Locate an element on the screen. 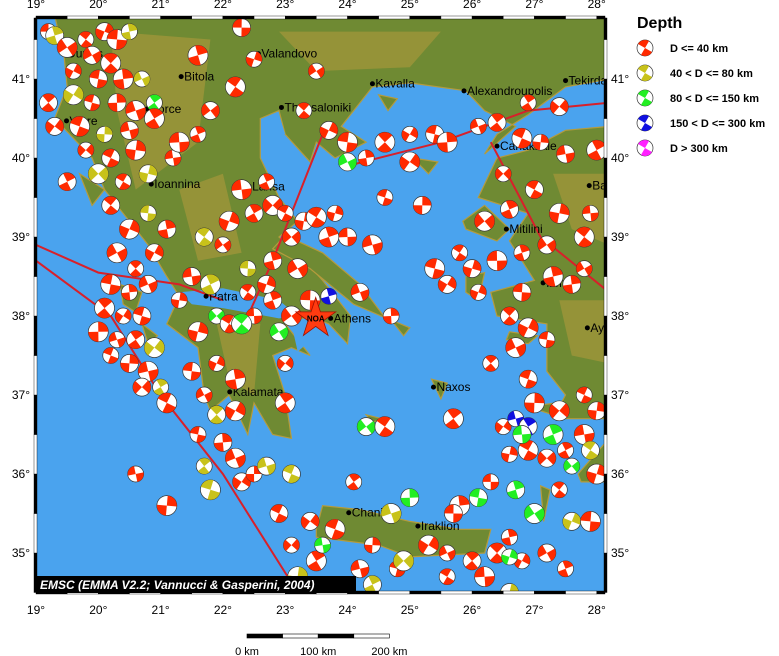 The image size is (779, 656). noa-station: NOA is located at coordinates (315, 316).